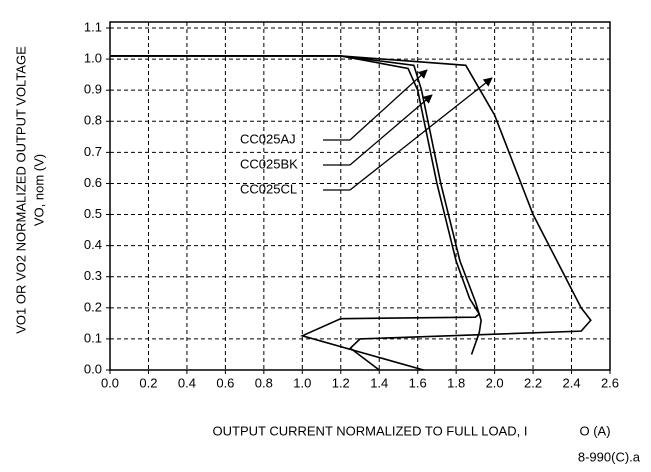  What do you see at coordinates (93, 26) in the screenshot?
I see `y-tick-label: 1.1` at bounding box center [93, 26].